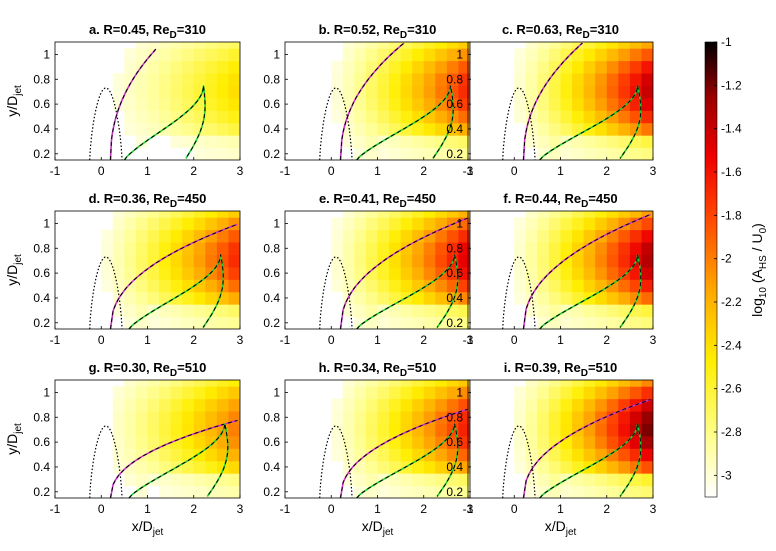 This screenshot has height=551, width=776. Describe the element at coordinates (41, 248) in the screenshot. I see `y-tick-label: 0.8` at that location.